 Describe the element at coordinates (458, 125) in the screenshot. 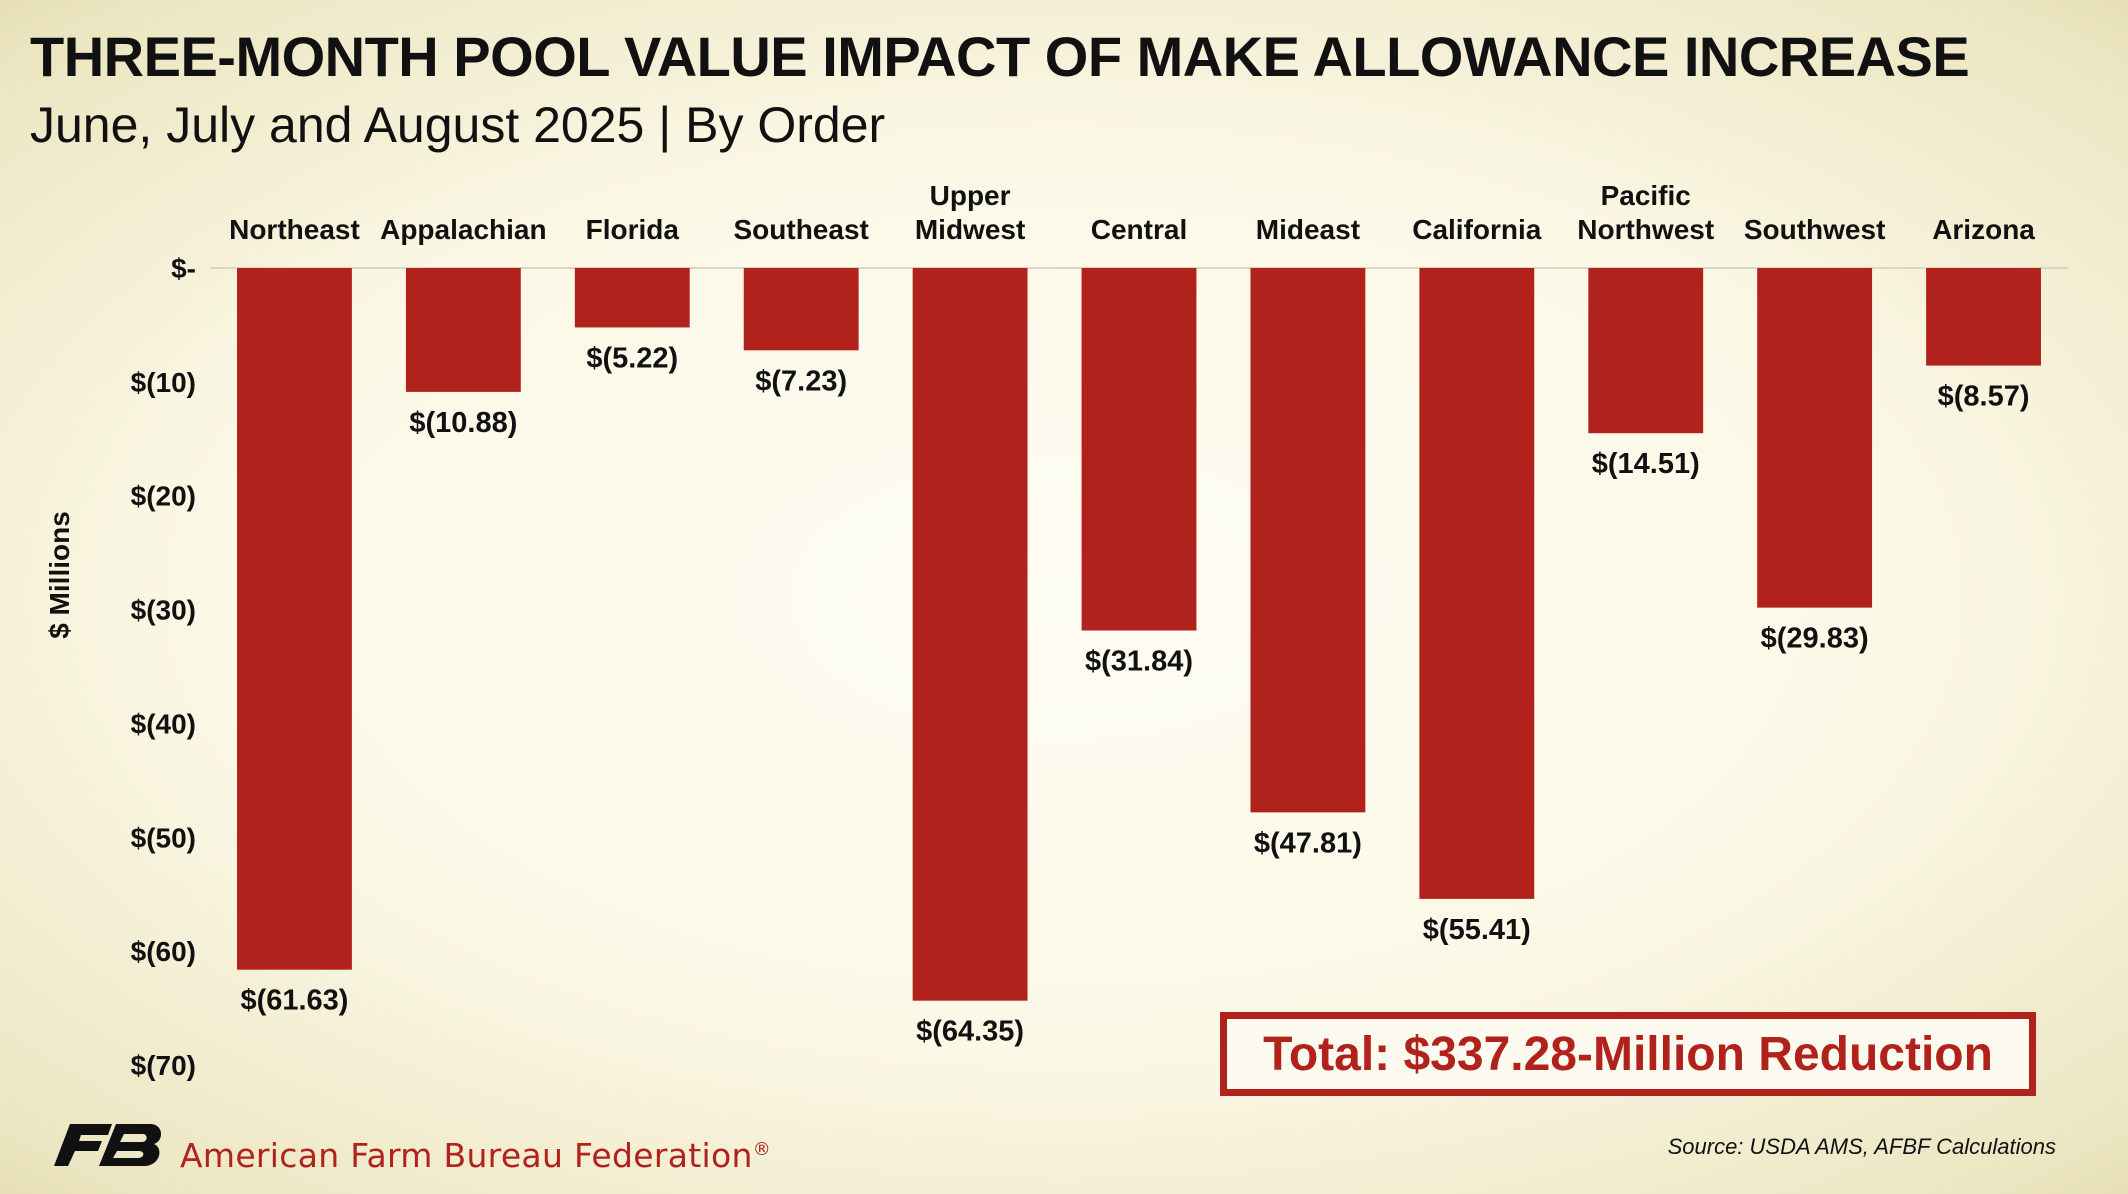

I see `chart-subtitle: June, July and August 2025 | By Order` at that location.